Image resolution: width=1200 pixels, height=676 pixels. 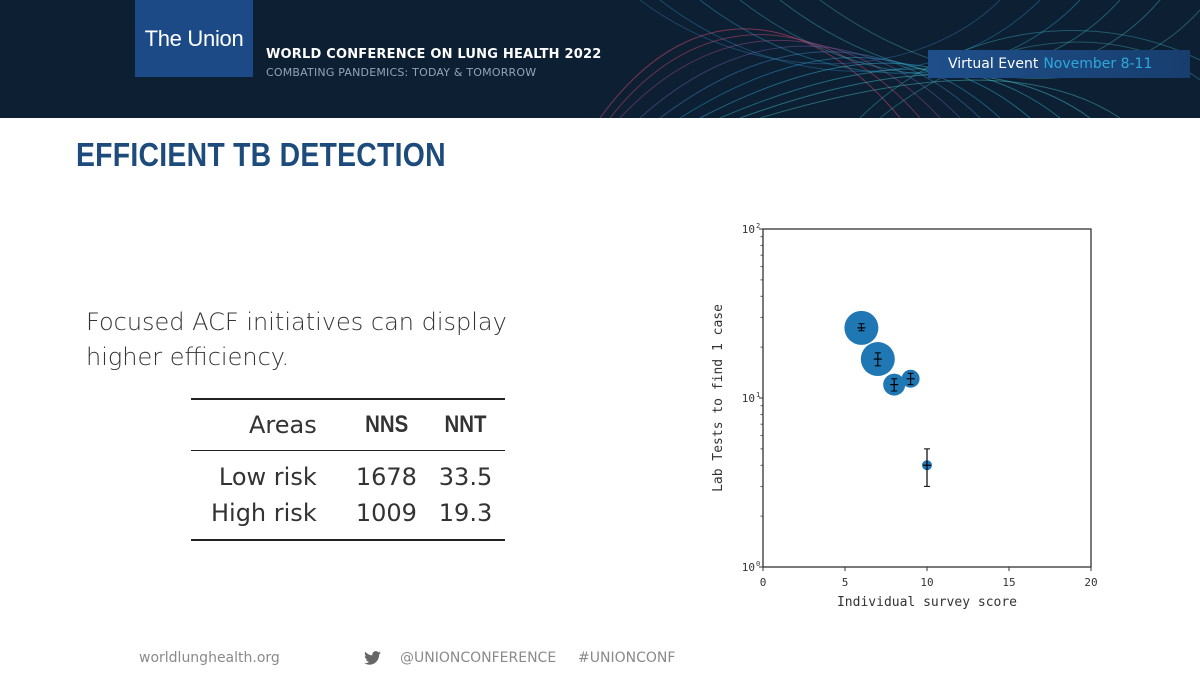 I want to click on header-nnt: NNT, so click(x=465, y=424).